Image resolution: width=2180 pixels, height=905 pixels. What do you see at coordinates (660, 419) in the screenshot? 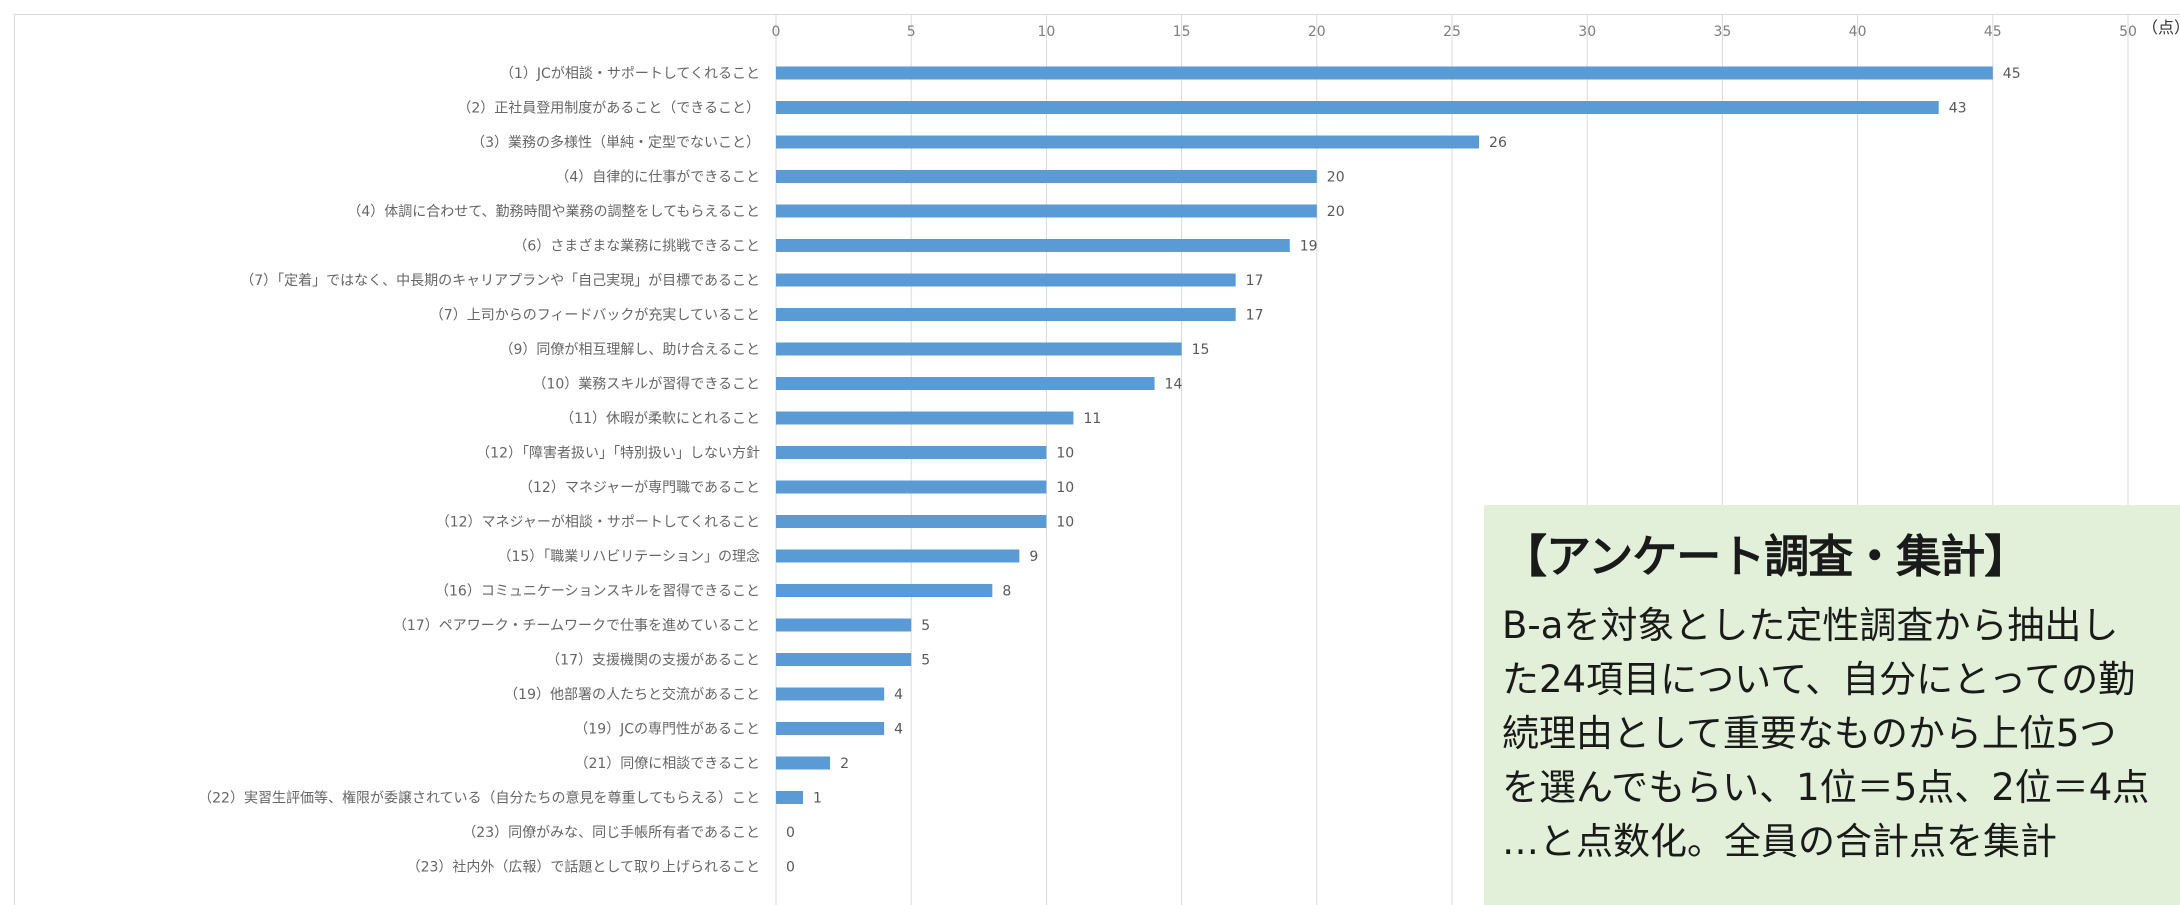
I see `category-label: （11）休暇が柔軟にとれること` at bounding box center [660, 419].